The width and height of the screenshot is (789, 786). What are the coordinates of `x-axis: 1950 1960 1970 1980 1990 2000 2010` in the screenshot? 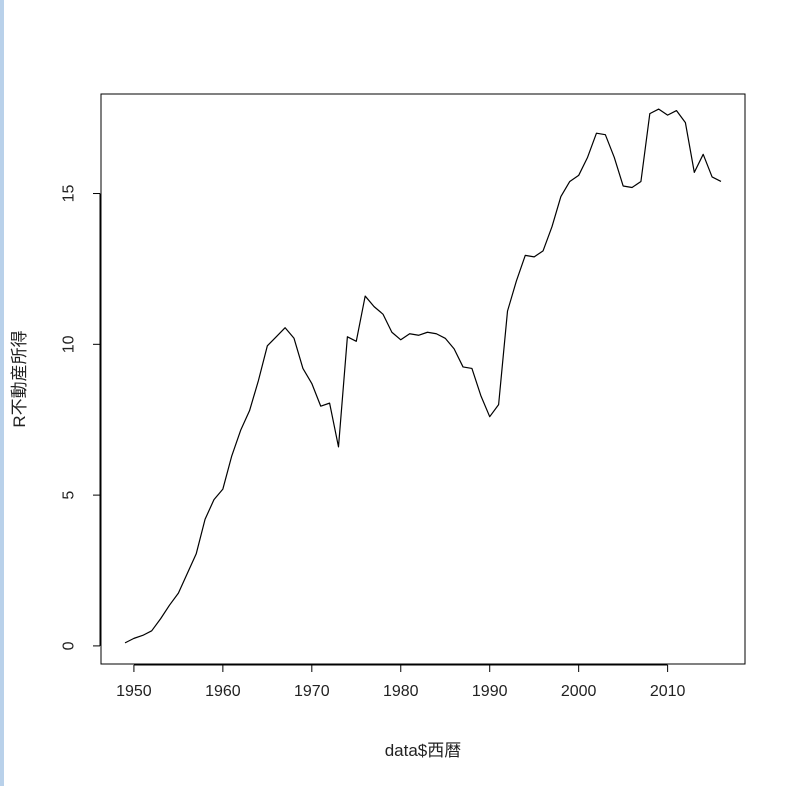 It's located at (401, 682).